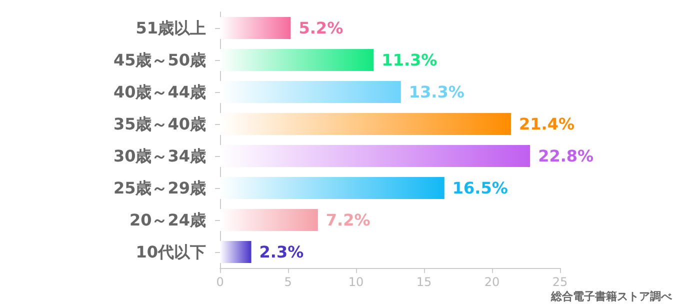 Image resolution: width=680 pixels, height=308 pixels. Describe the element at coordinates (560, 282) in the screenshot. I see `x-tick-label: 25` at that location.